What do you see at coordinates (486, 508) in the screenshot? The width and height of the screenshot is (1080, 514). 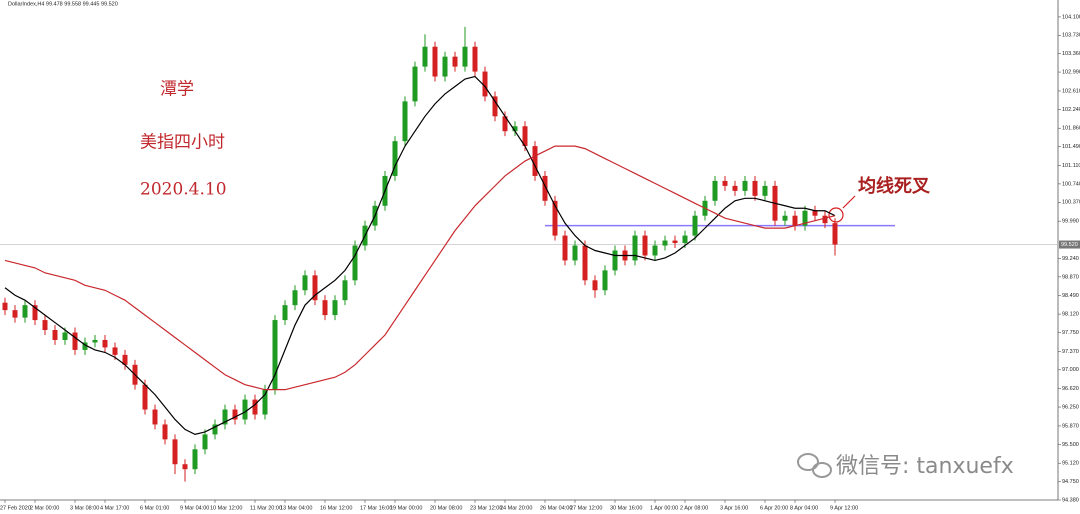 I see `x-tick-label: 23 Mar 12:00` at bounding box center [486, 508].